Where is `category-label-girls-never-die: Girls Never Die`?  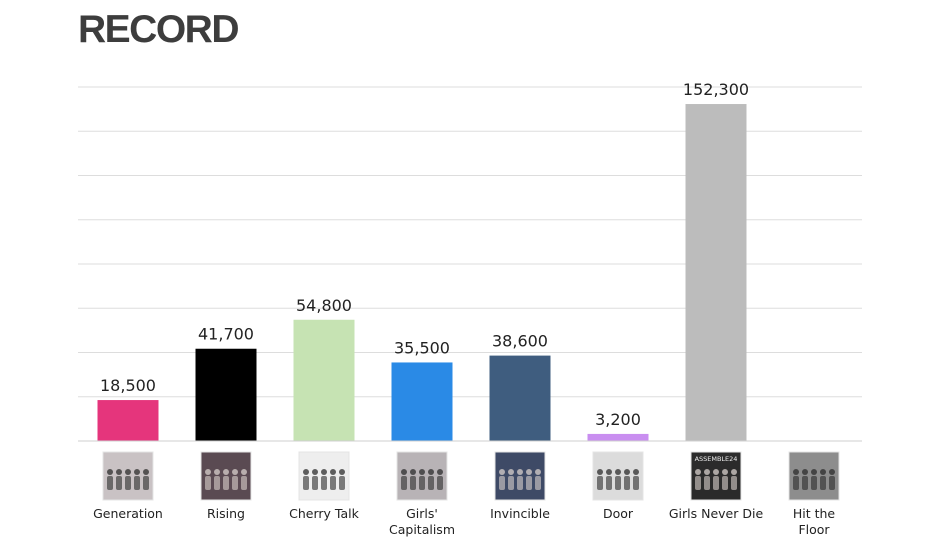
category-label-girls-never-die: Girls Never Die is located at coordinates (716, 513).